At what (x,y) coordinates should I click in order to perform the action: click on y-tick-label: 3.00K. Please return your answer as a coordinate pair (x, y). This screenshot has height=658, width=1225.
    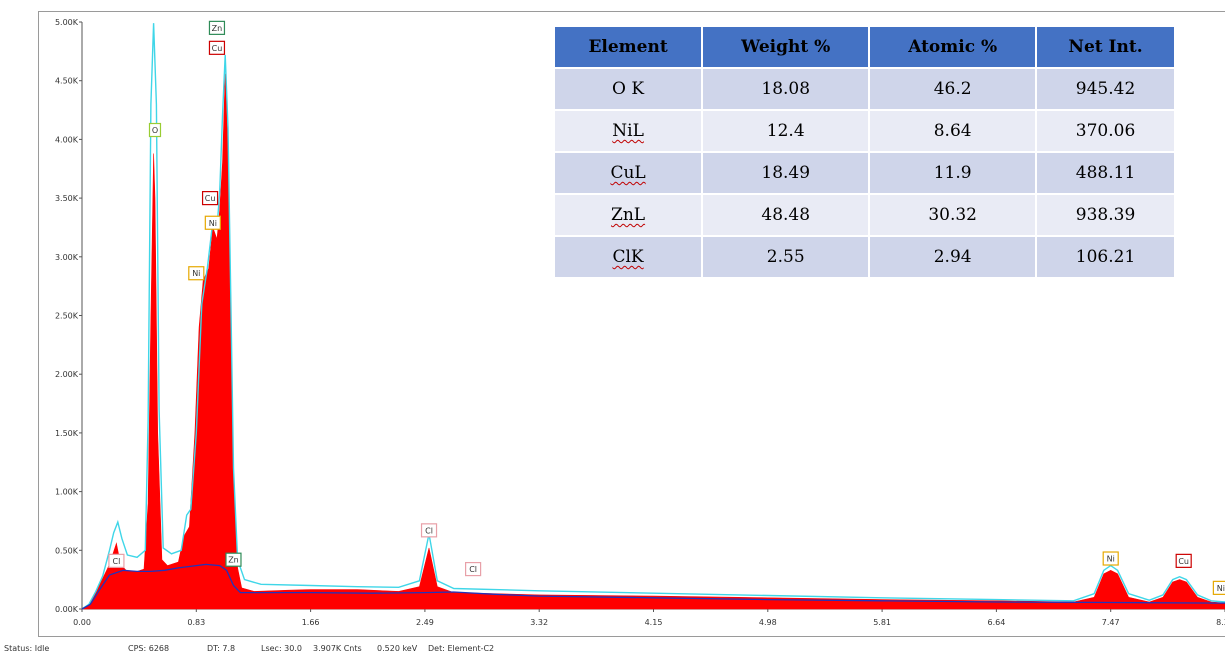
    Looking at the image, I should click on (67, 257).